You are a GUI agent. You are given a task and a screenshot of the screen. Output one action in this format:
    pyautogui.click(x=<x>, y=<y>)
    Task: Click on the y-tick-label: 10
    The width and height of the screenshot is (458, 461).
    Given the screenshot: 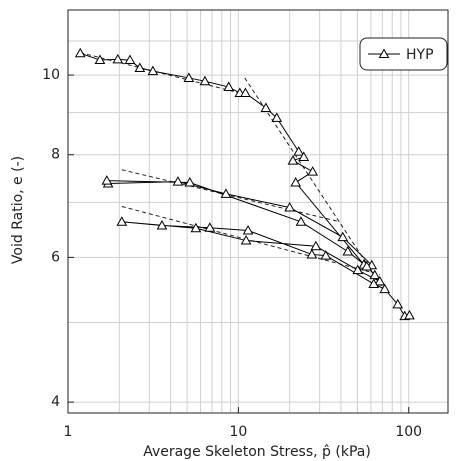 What is the action you would take?
    pyautogui.click(x=51, y=75)
    